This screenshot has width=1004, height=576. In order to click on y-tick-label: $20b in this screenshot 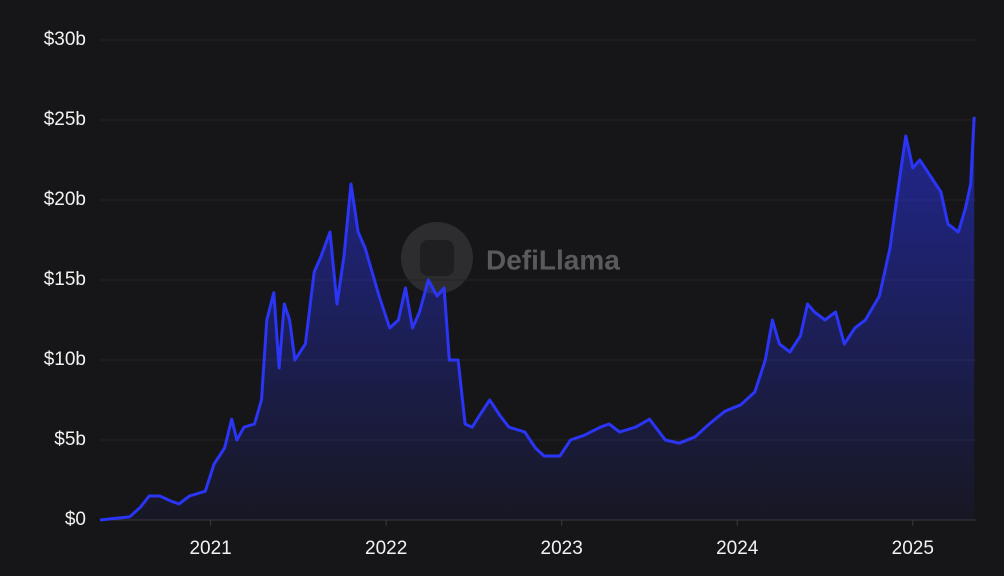, I will do `click(65, 199)`.